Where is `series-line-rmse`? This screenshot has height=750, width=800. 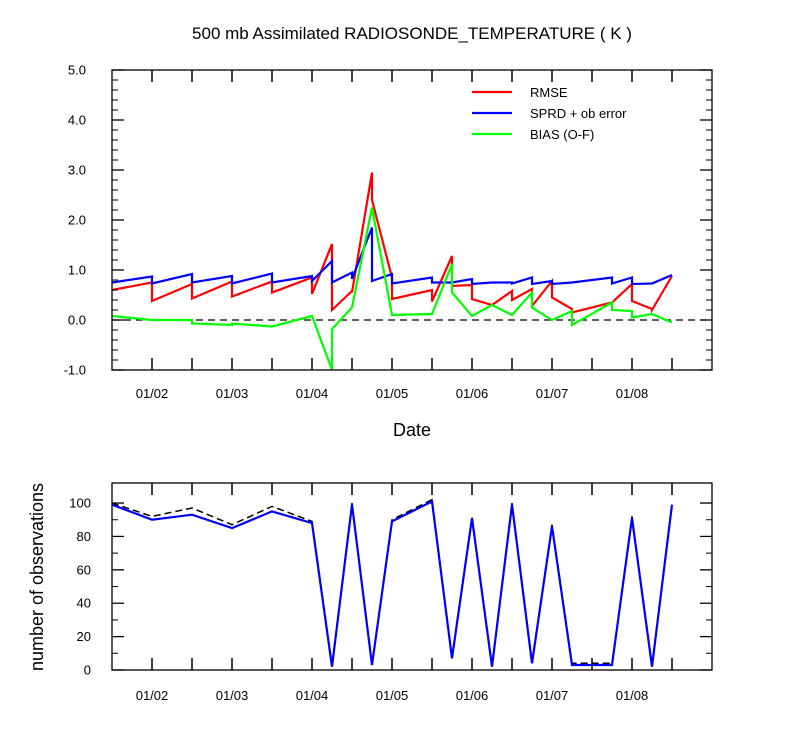 series-line-rmse is located at coordinates (392, 243).